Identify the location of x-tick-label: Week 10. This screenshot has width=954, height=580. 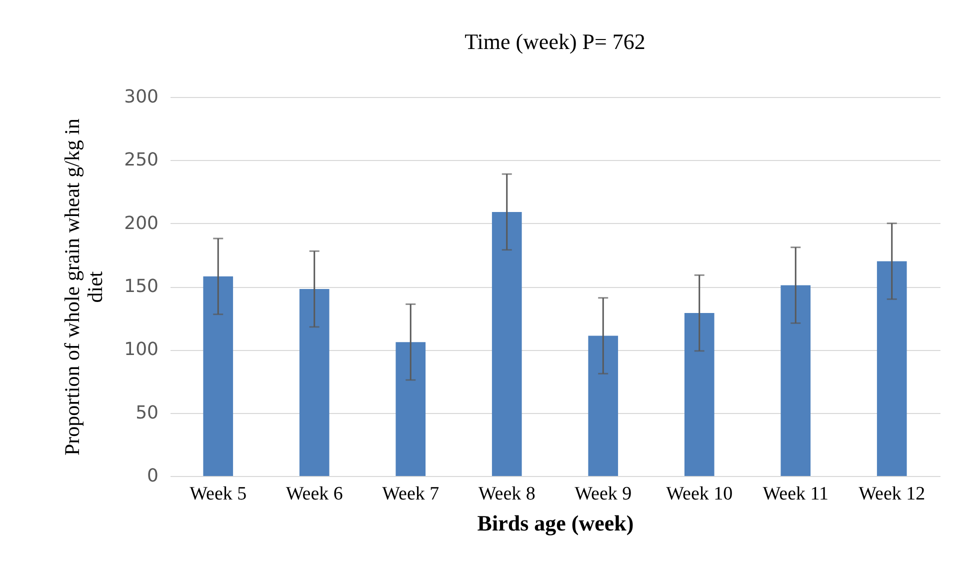
(699, 494).